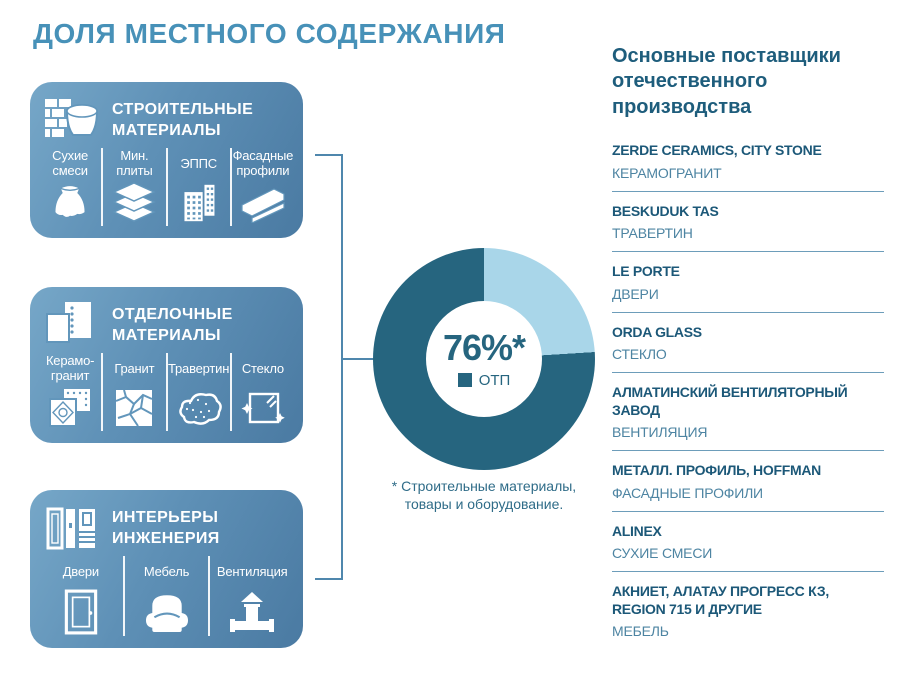 The image size is (900, 676). What do you see at coordinates (134, 368) in the screenshot?
I see `card-item-label: Гранит` at bounding box center [134, 368].